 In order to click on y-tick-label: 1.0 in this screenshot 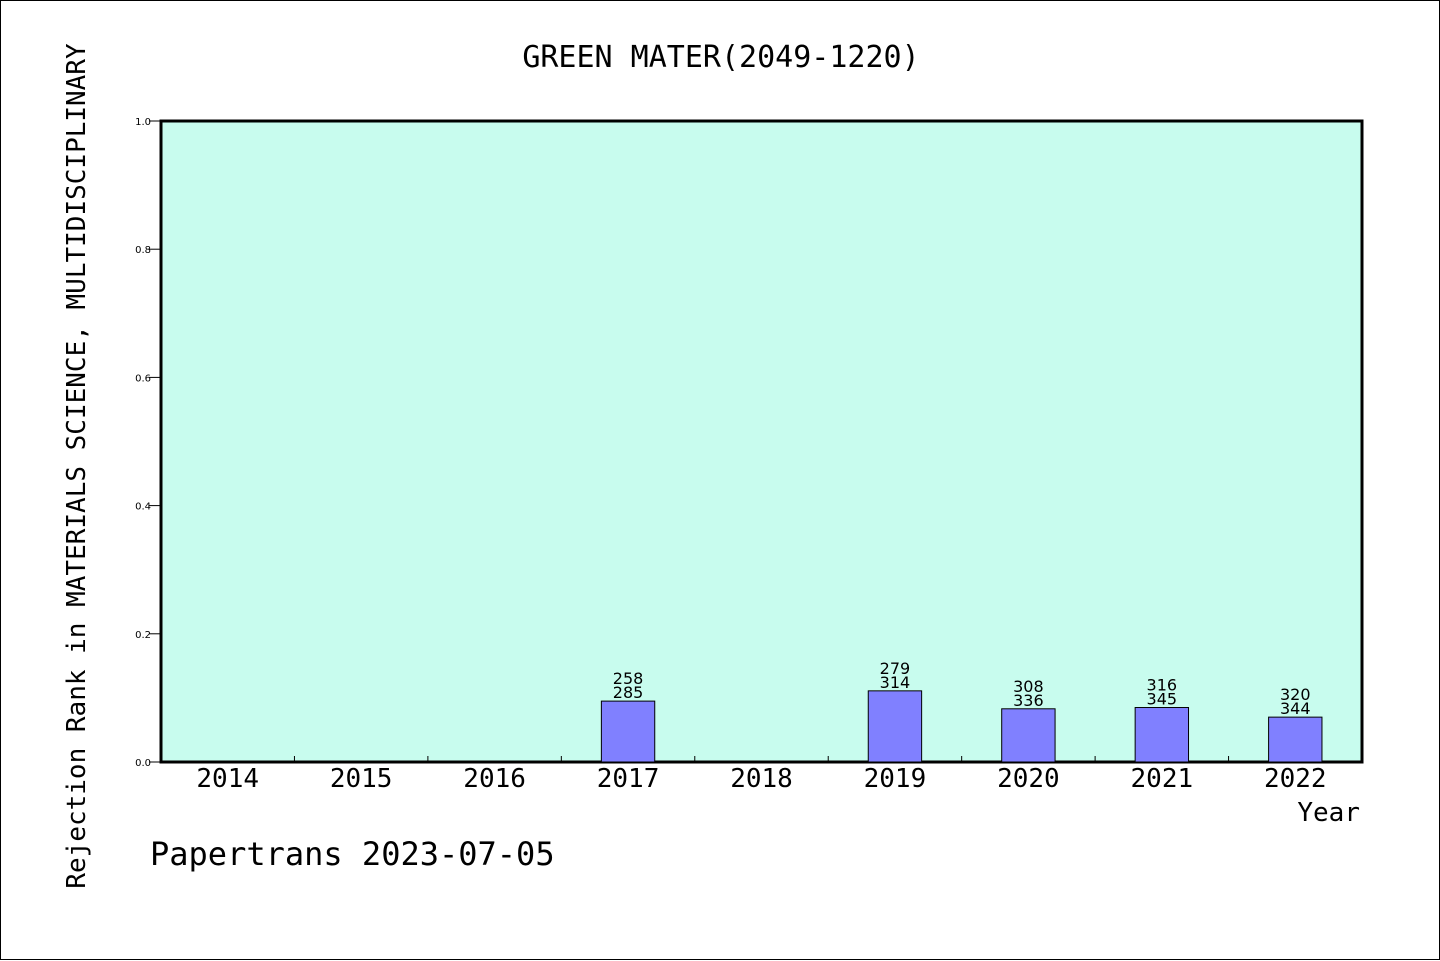, I will do `click(143, 122)`.